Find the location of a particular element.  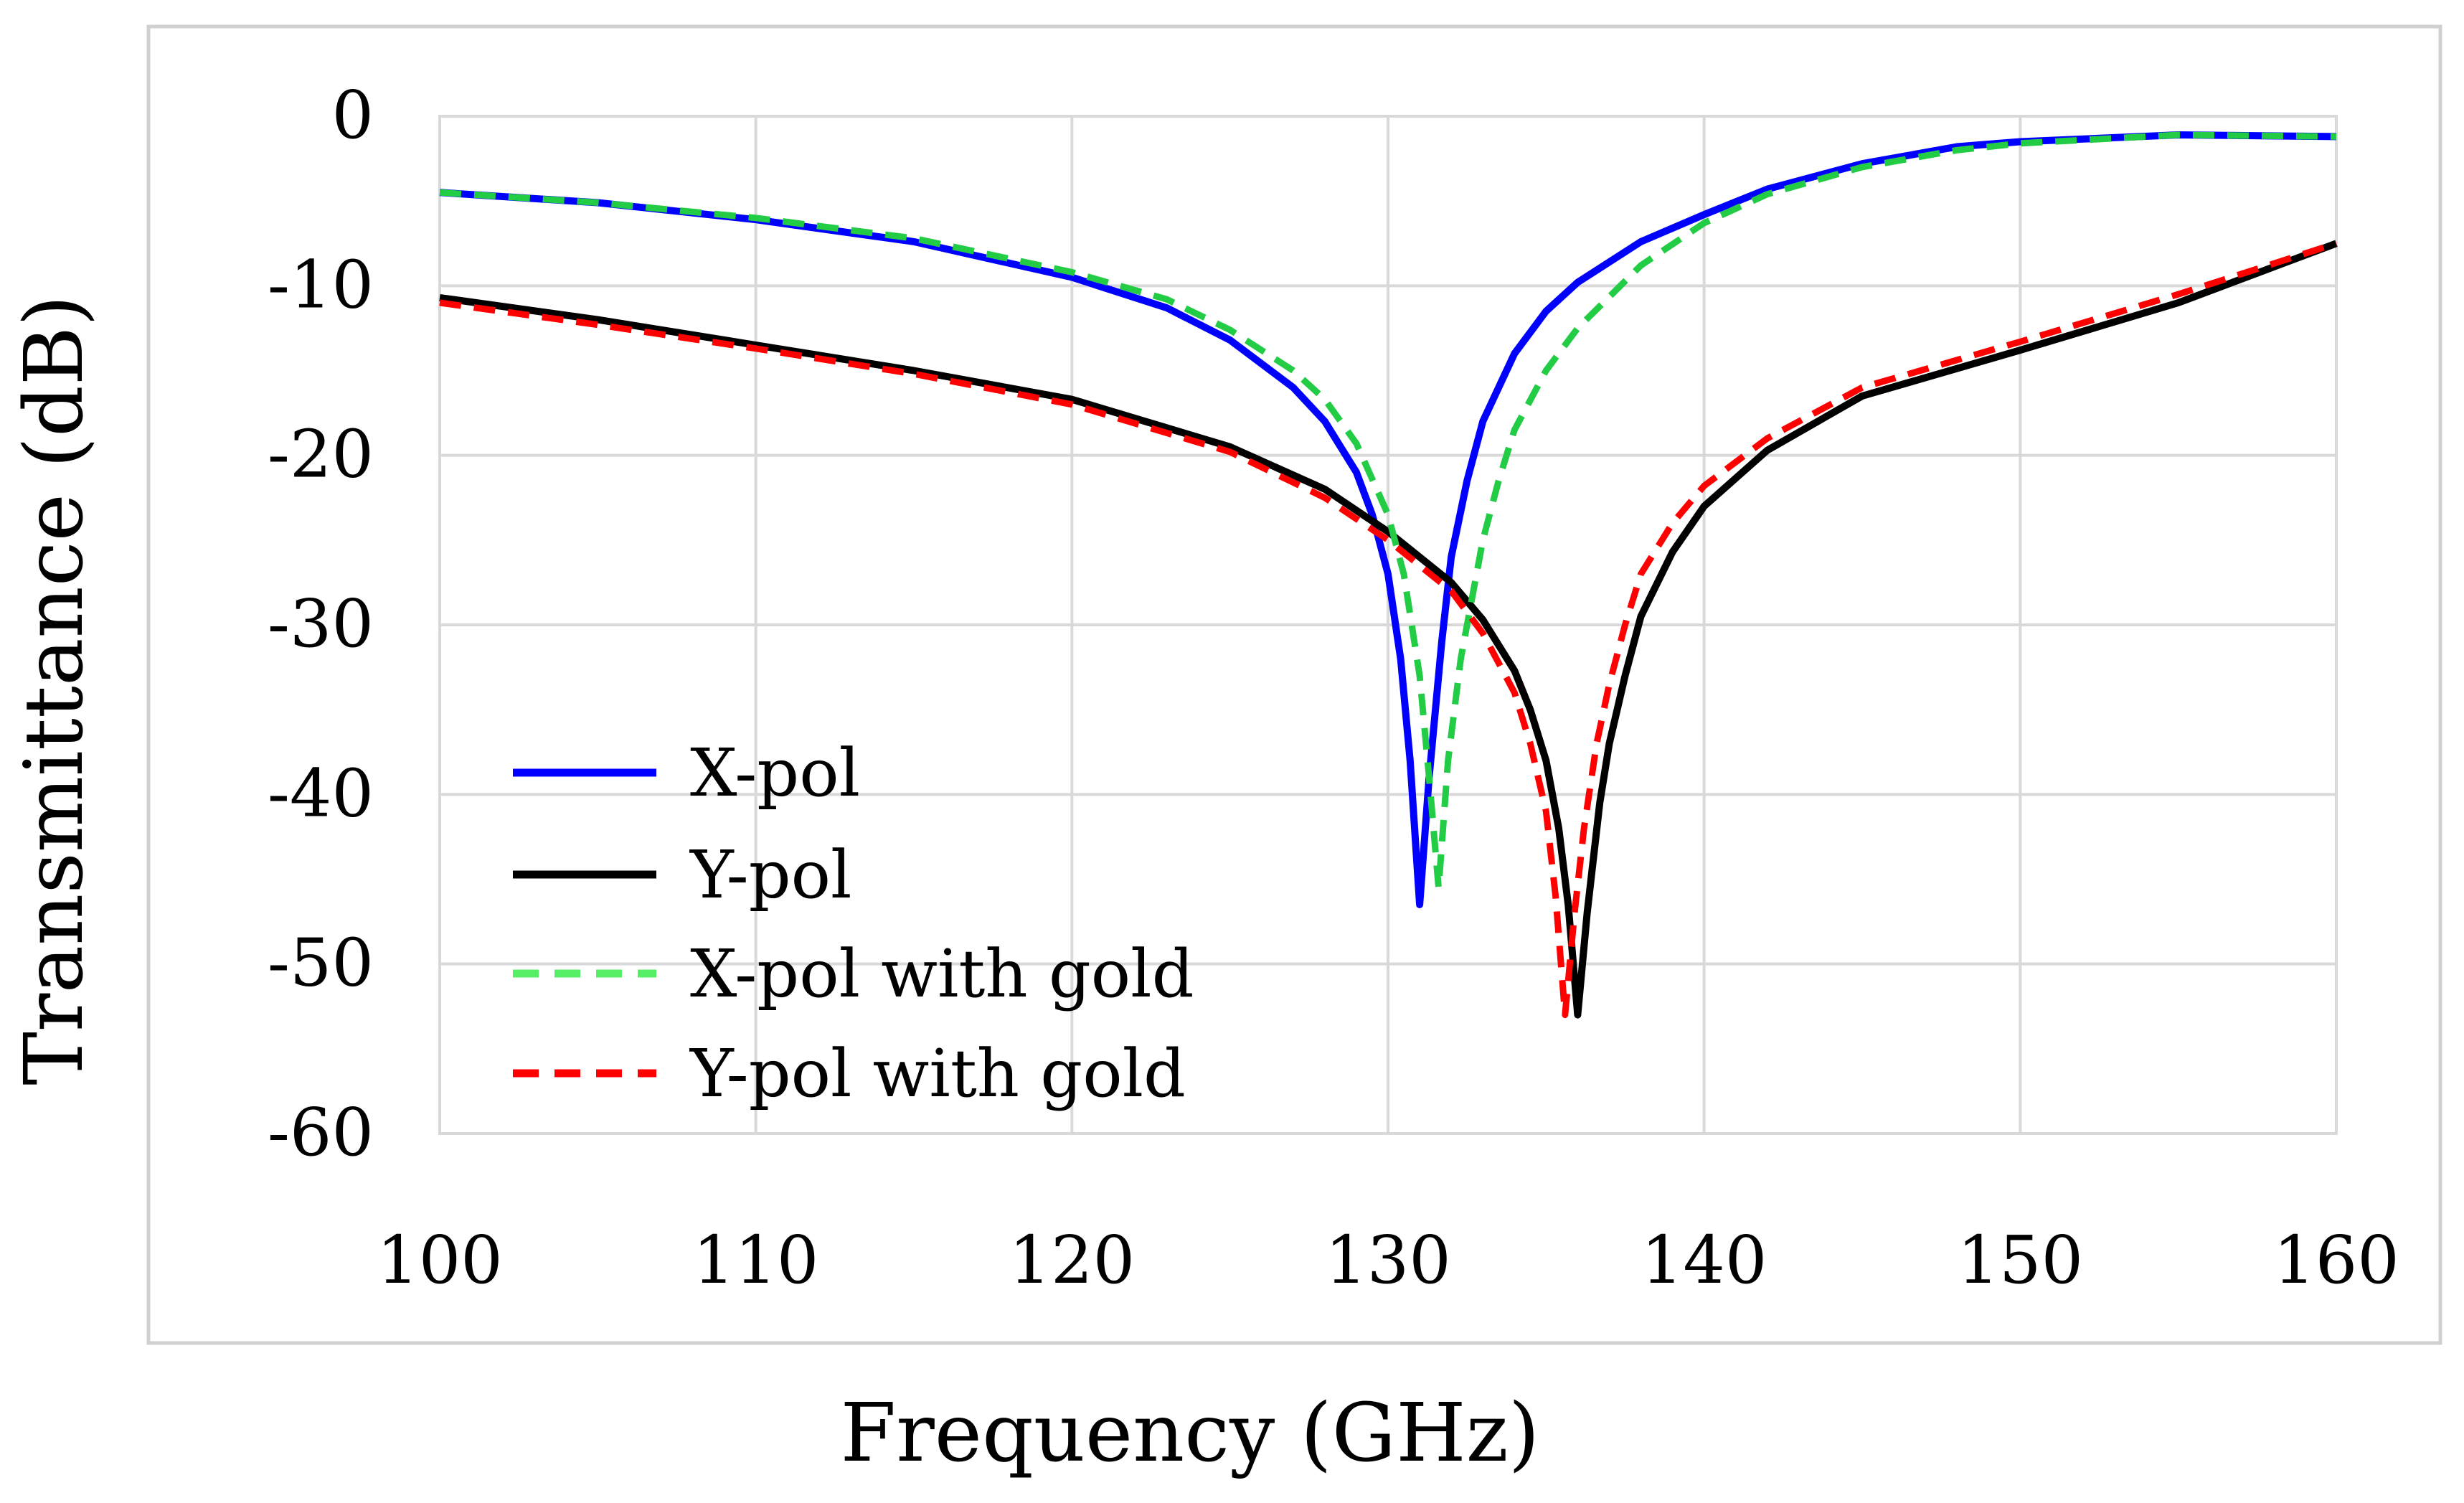

y-tick-label: -40 is located at coordinates (321, 793).